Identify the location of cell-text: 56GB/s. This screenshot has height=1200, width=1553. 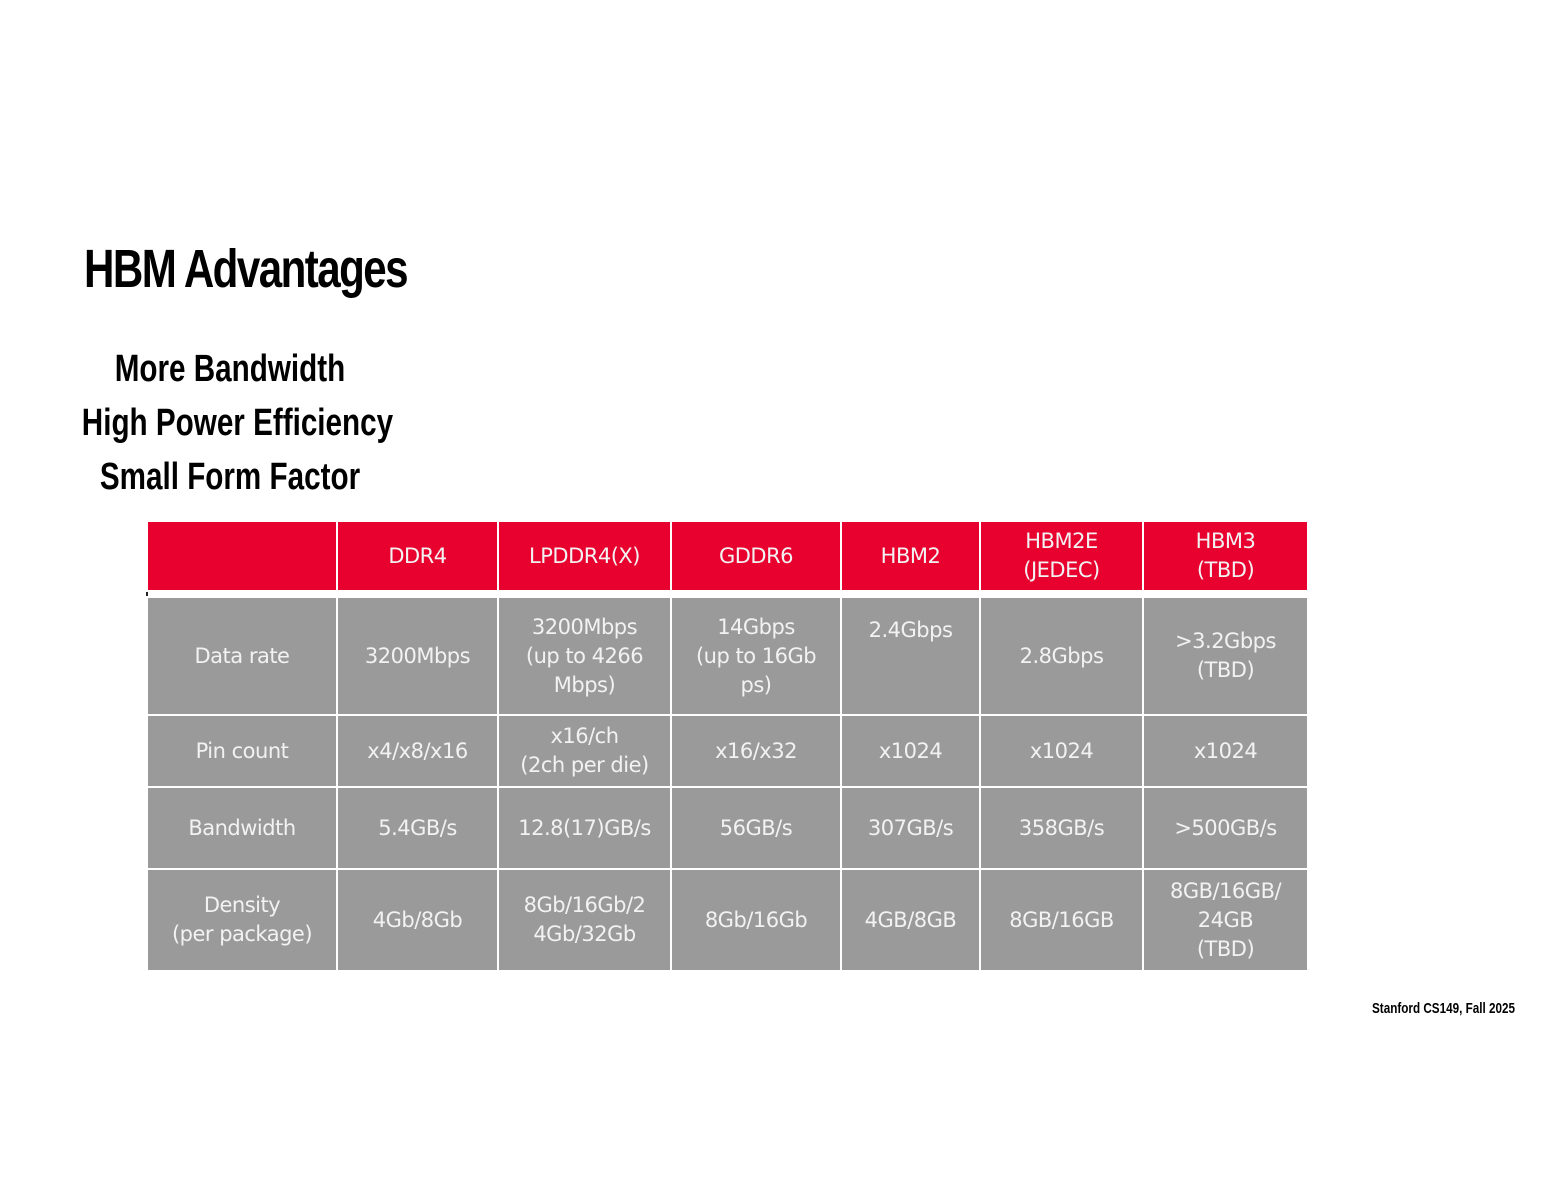
(756, 827).